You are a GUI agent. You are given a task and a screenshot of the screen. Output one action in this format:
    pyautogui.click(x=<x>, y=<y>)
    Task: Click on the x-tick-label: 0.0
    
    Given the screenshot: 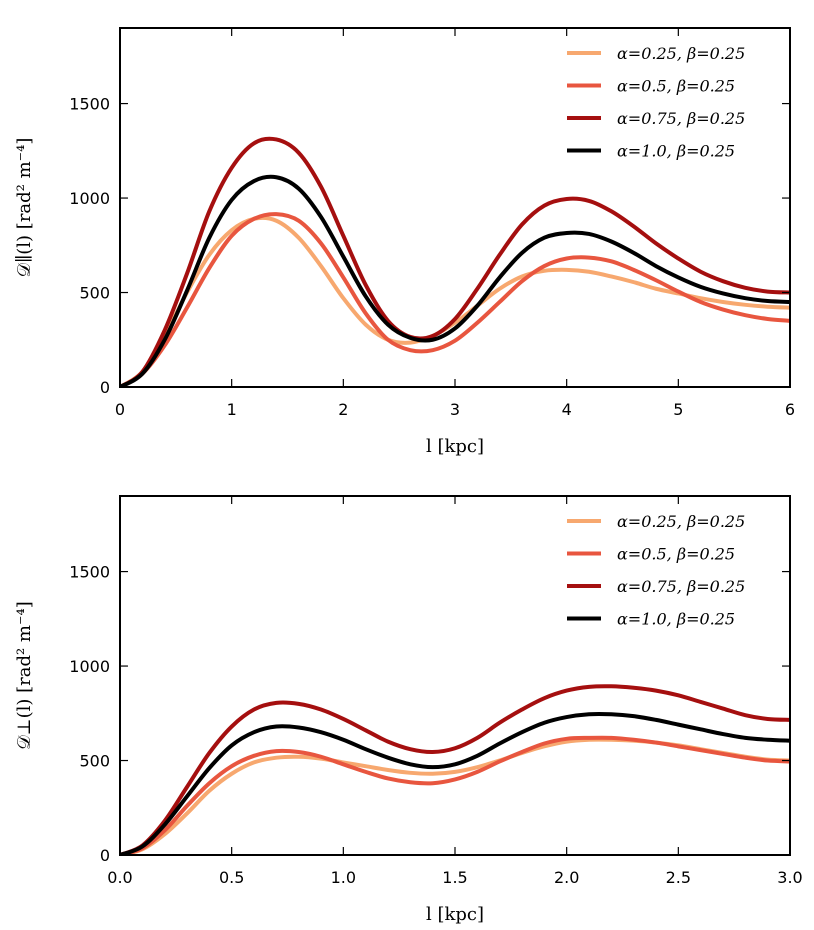 What is the action you would take?
    pyautogui.click(x=119, y=877)
    